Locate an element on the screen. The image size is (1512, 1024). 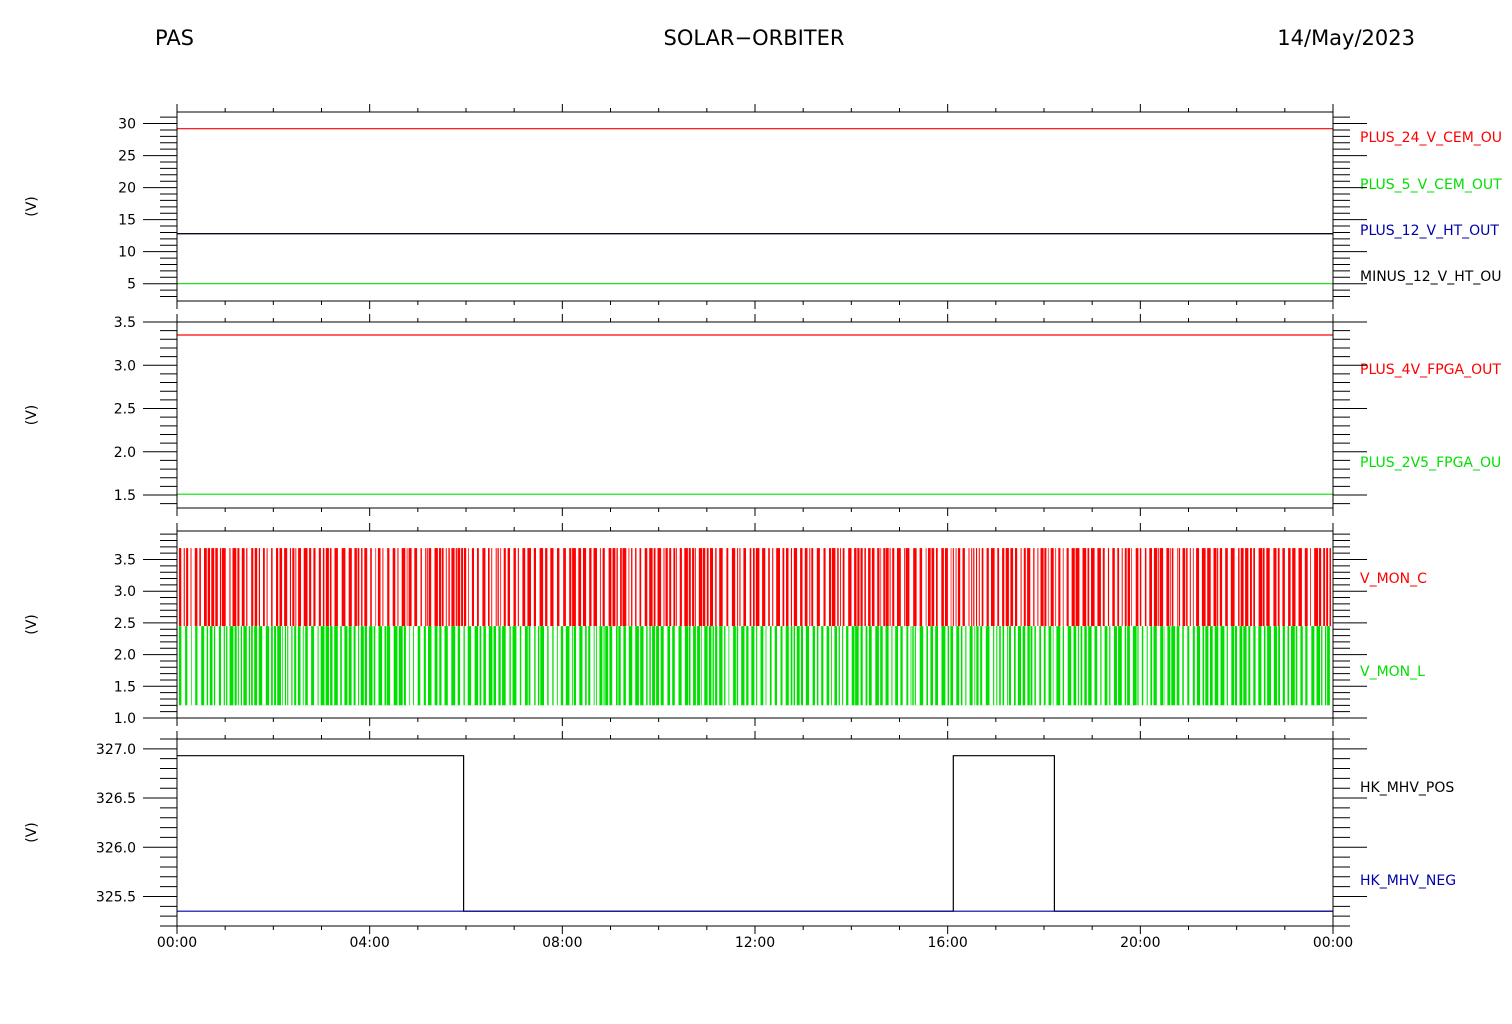
legend-plus-4v-fpga-out: PLUS_4V_FPGA_OUT is located at coordinates (1430, 370).